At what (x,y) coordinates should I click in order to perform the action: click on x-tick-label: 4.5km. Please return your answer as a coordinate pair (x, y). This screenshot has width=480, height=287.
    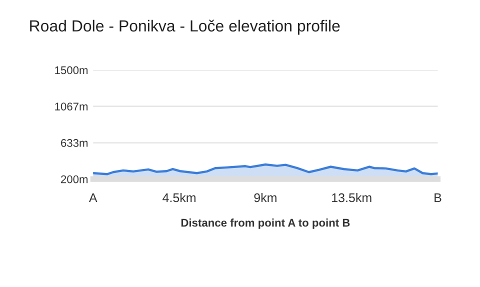
    Looking at the image, I should click on (179, 197).